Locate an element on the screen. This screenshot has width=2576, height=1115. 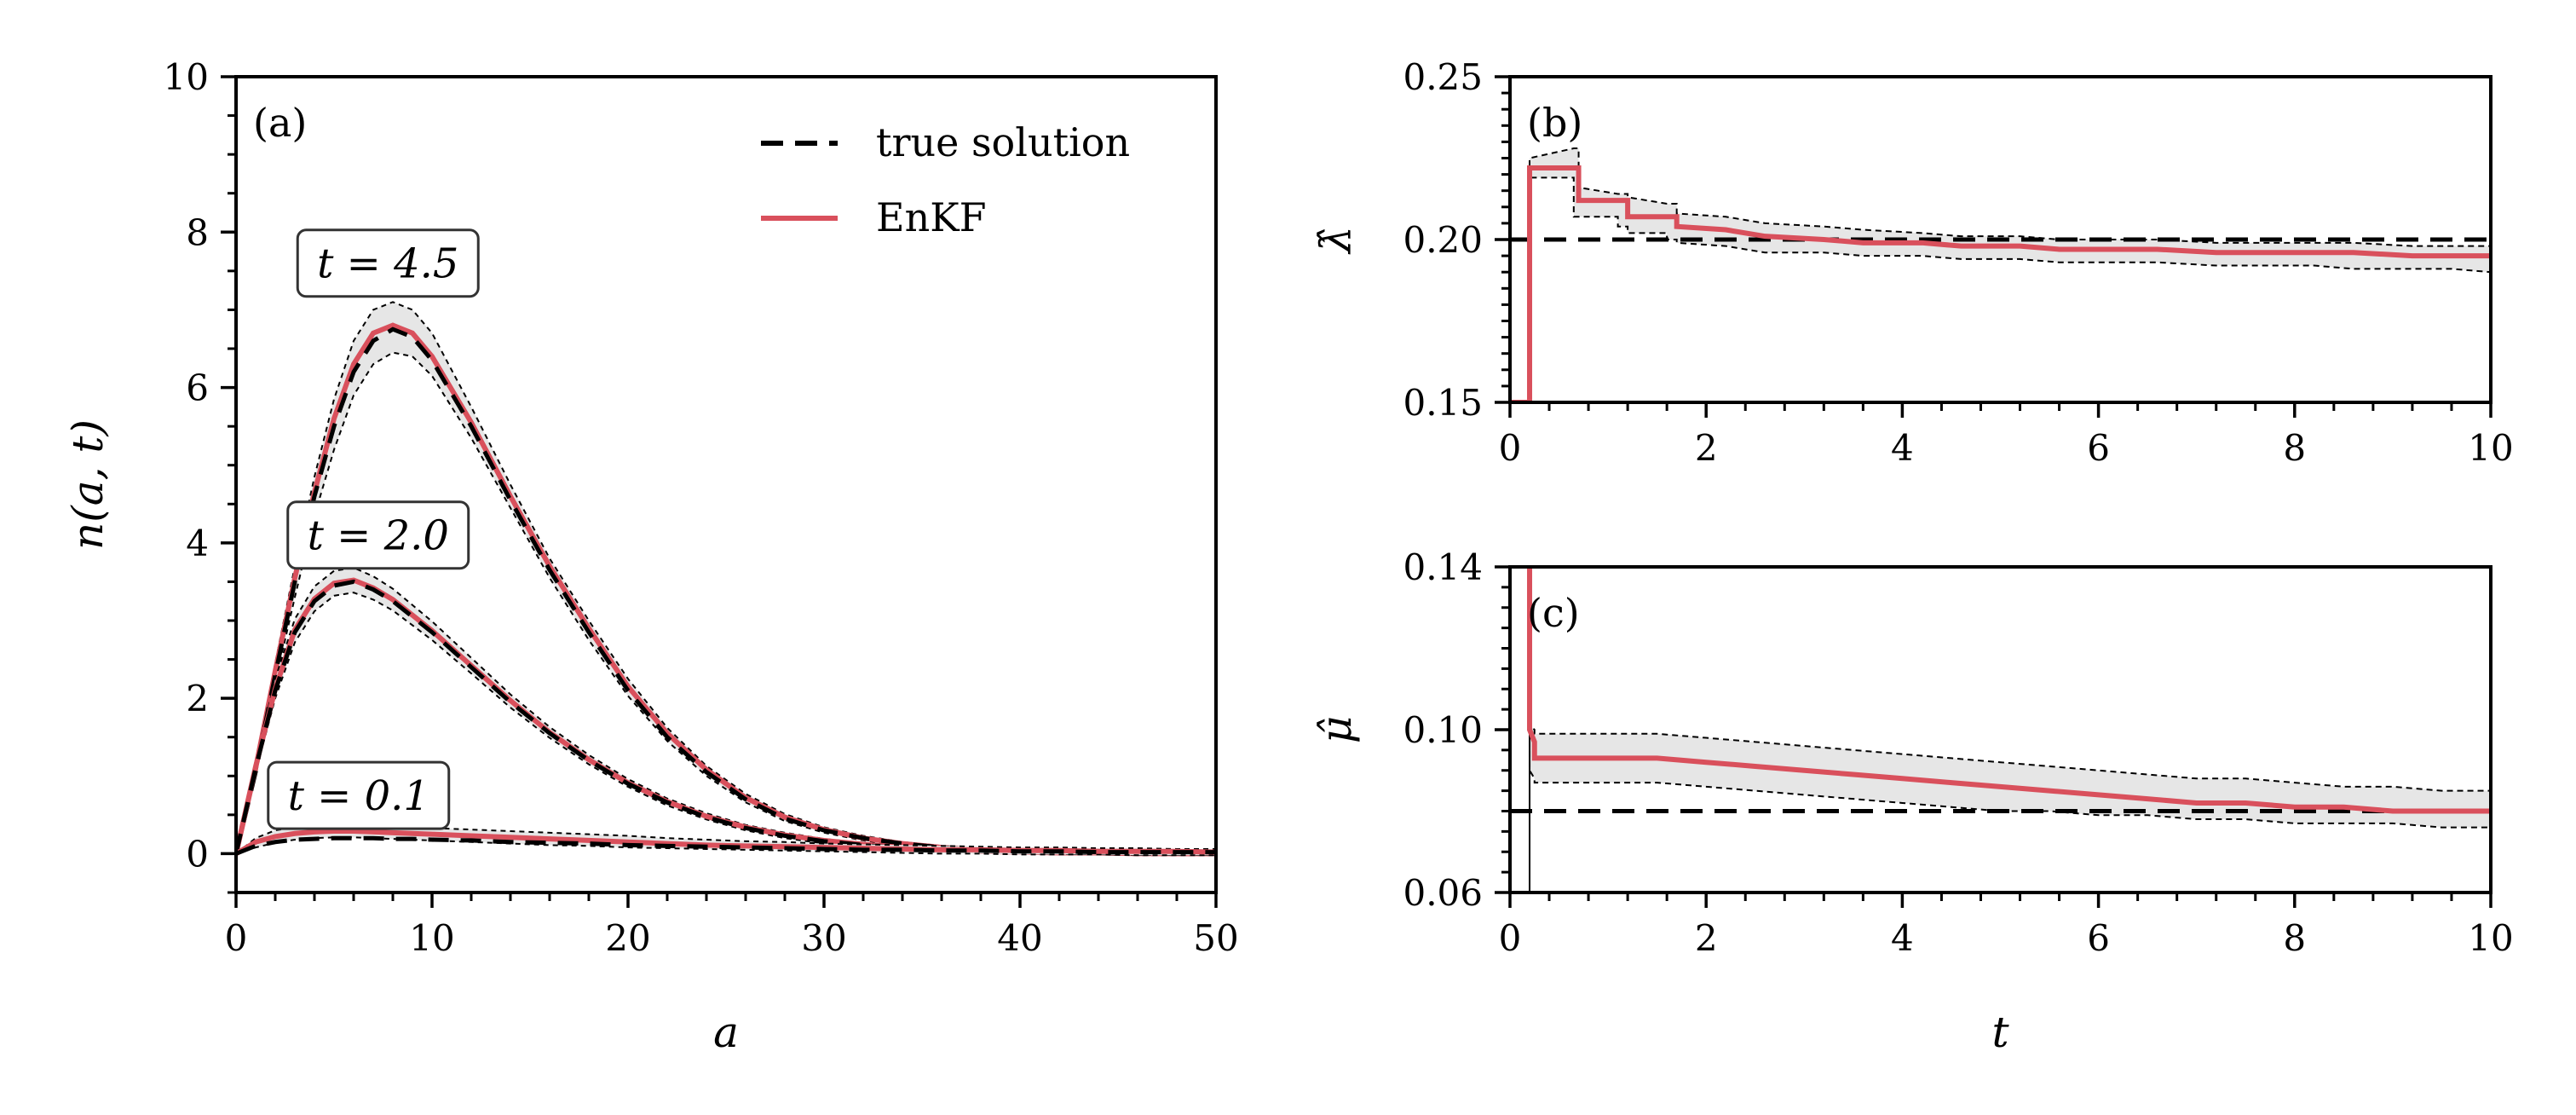
y-tick-label: 2 is located at coordinates (197, 698).